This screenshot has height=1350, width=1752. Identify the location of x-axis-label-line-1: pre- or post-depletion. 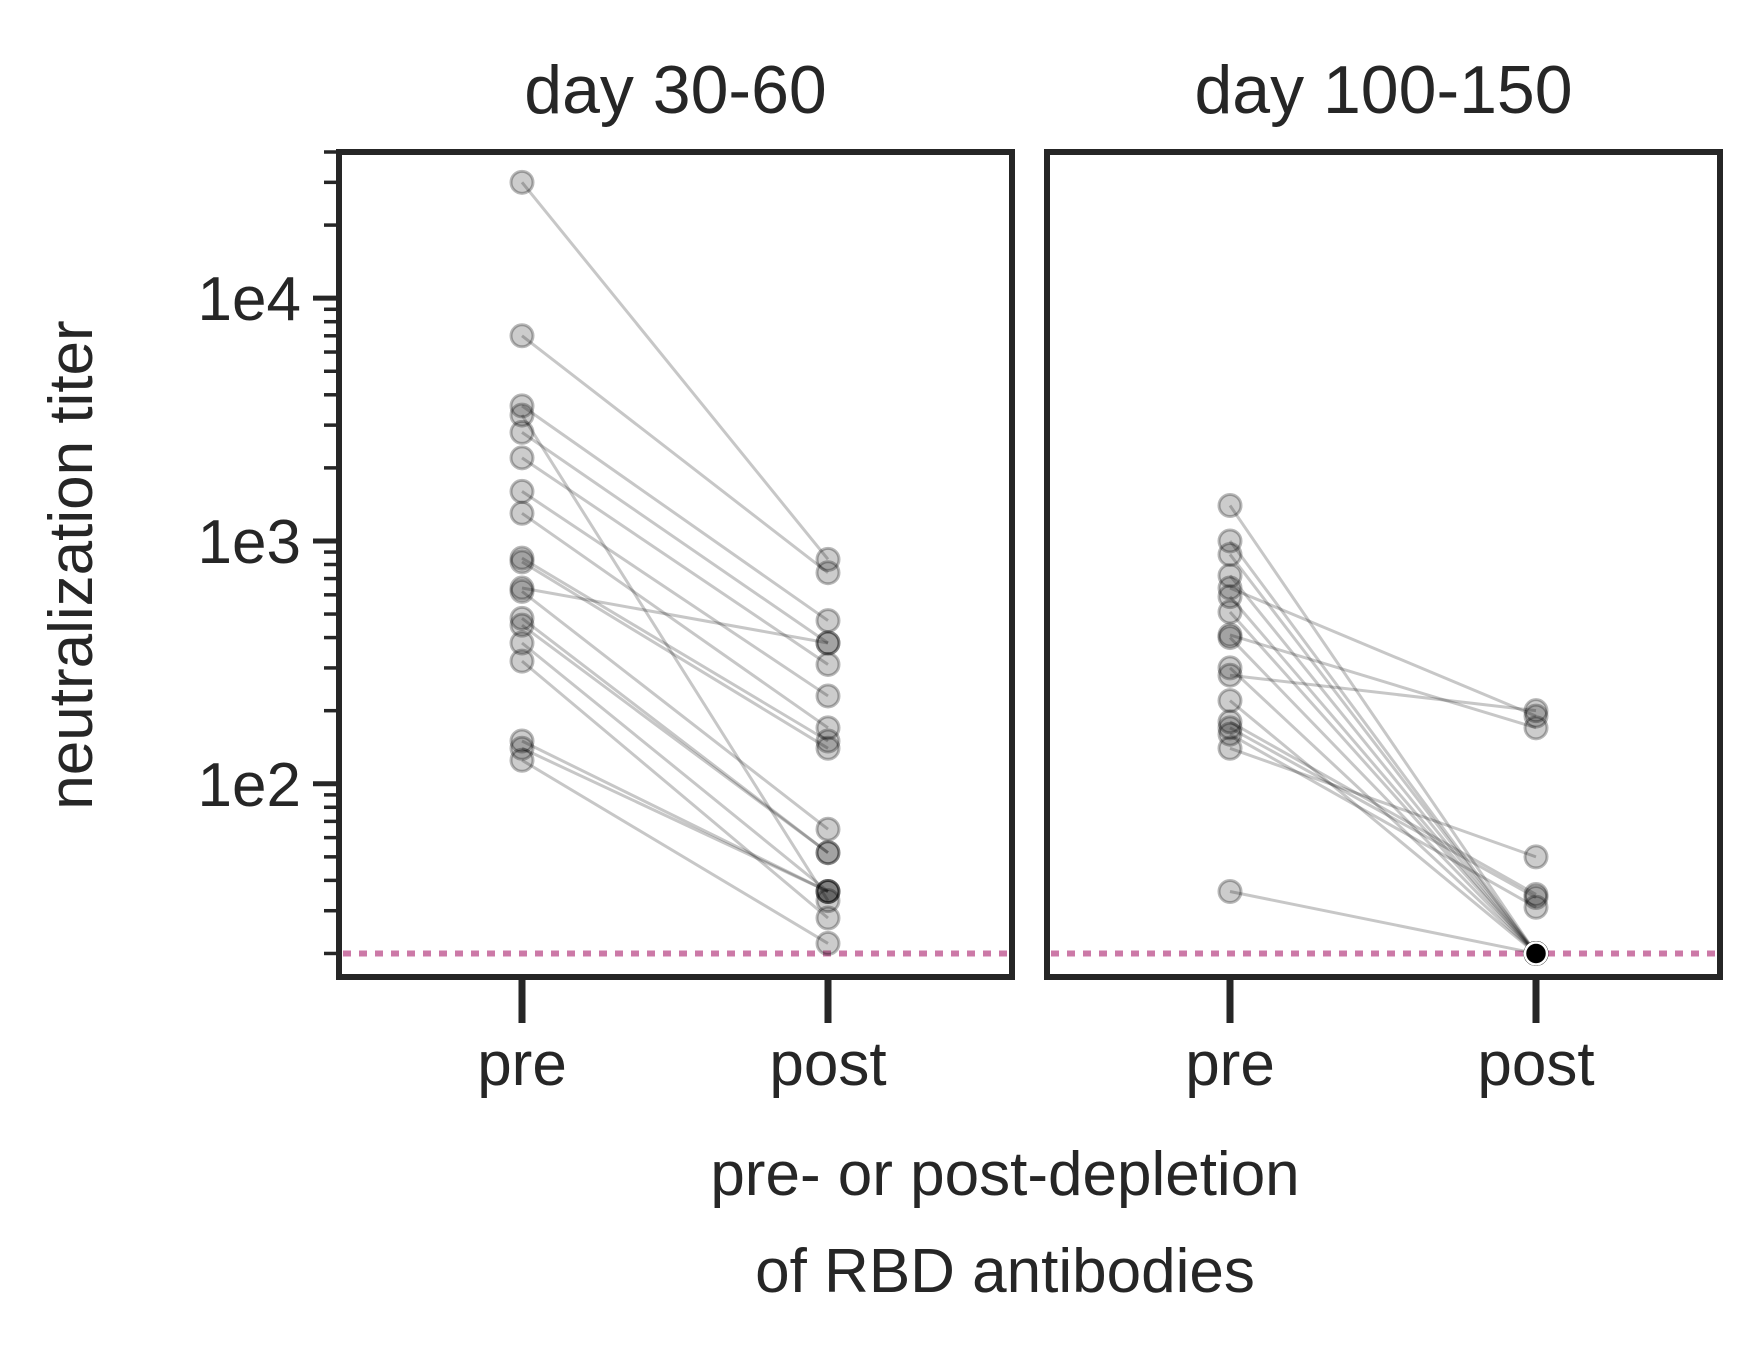
(1004, 1174).